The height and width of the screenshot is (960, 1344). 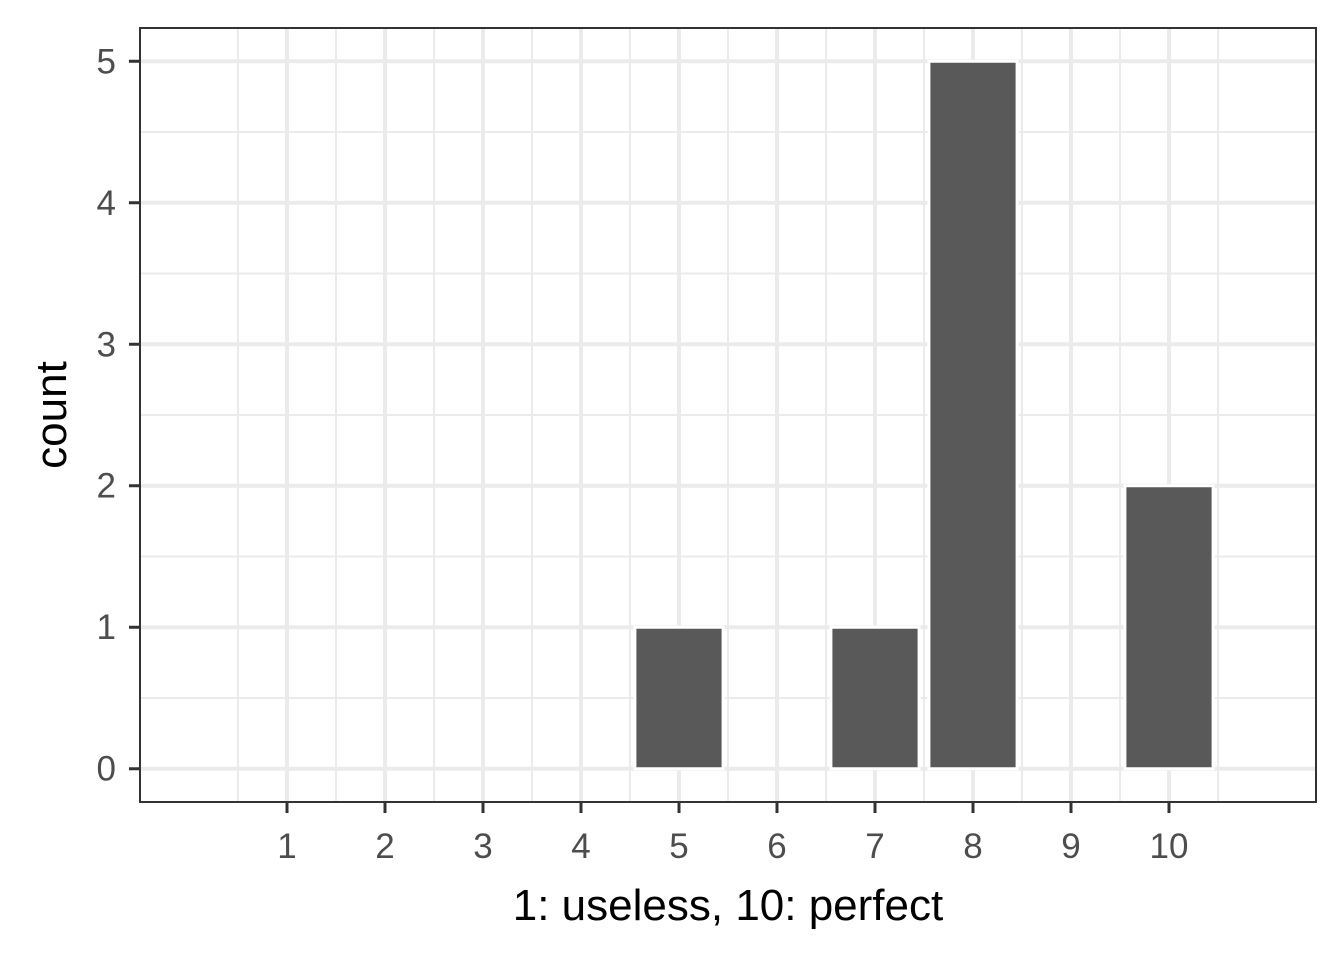 What do you see at coordinates (482, 846) in the screenshot?
I see `x-tick-label: 3` at bounding box center [482, 846].